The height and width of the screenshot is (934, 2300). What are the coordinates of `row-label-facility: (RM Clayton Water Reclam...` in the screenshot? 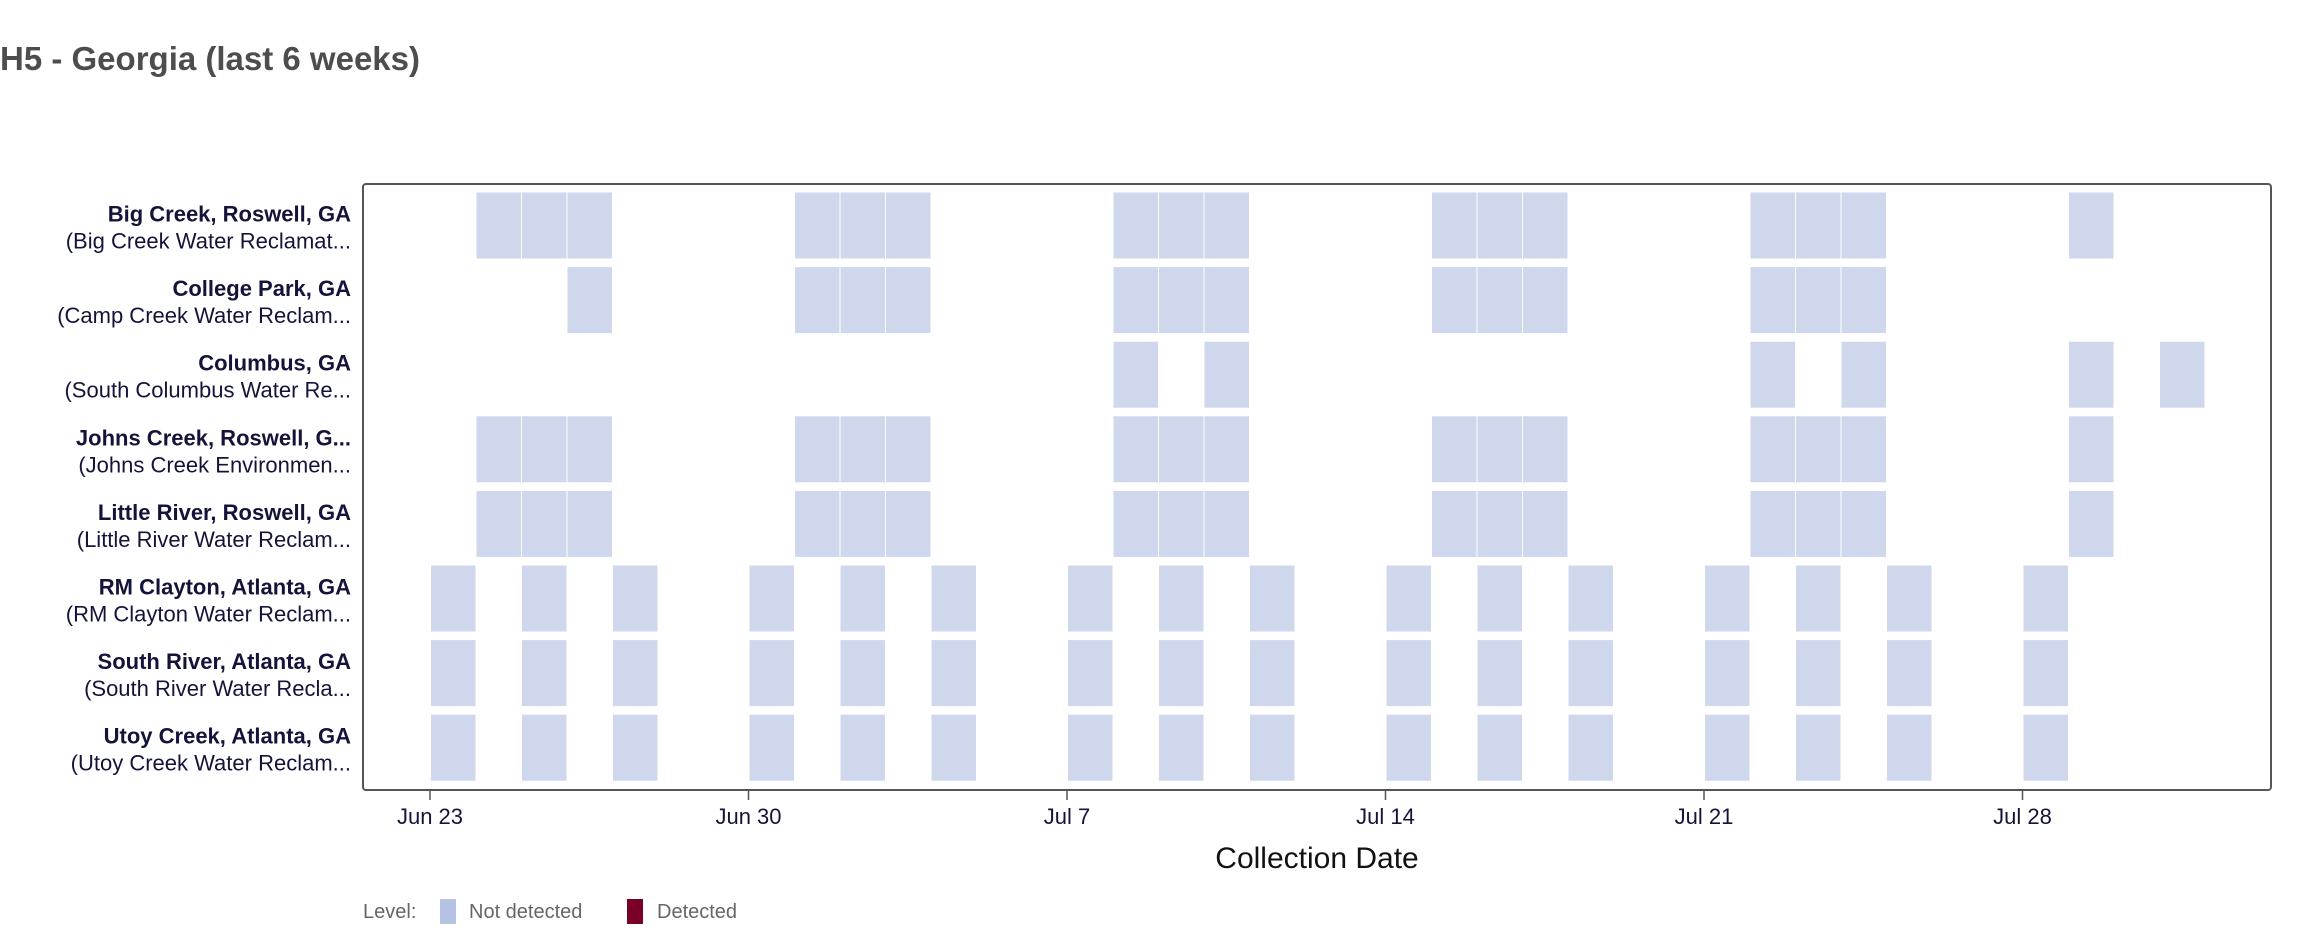 It's located at (208, 614).